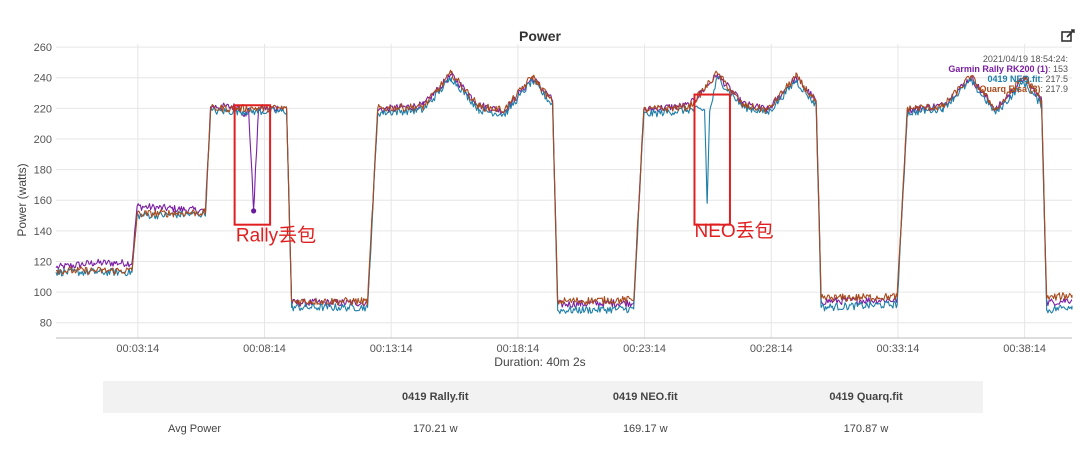 Image resolution: width=1080 pixels, height=449 pixels. What do you see at coordinates (216, 397) in the screenshot?
I see `stats-header-blank` at bounding box center [216, 397].